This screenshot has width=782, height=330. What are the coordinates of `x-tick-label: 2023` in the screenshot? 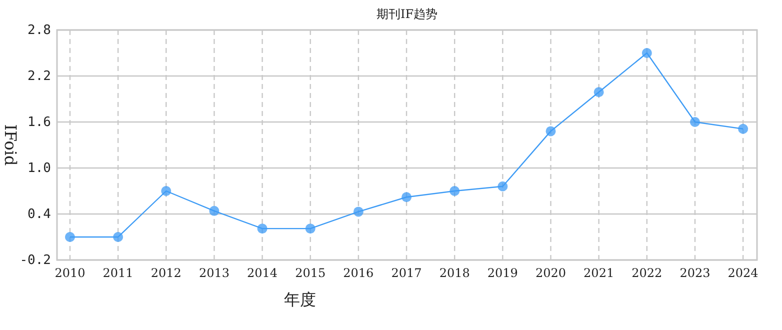 It's located at (695, 273).